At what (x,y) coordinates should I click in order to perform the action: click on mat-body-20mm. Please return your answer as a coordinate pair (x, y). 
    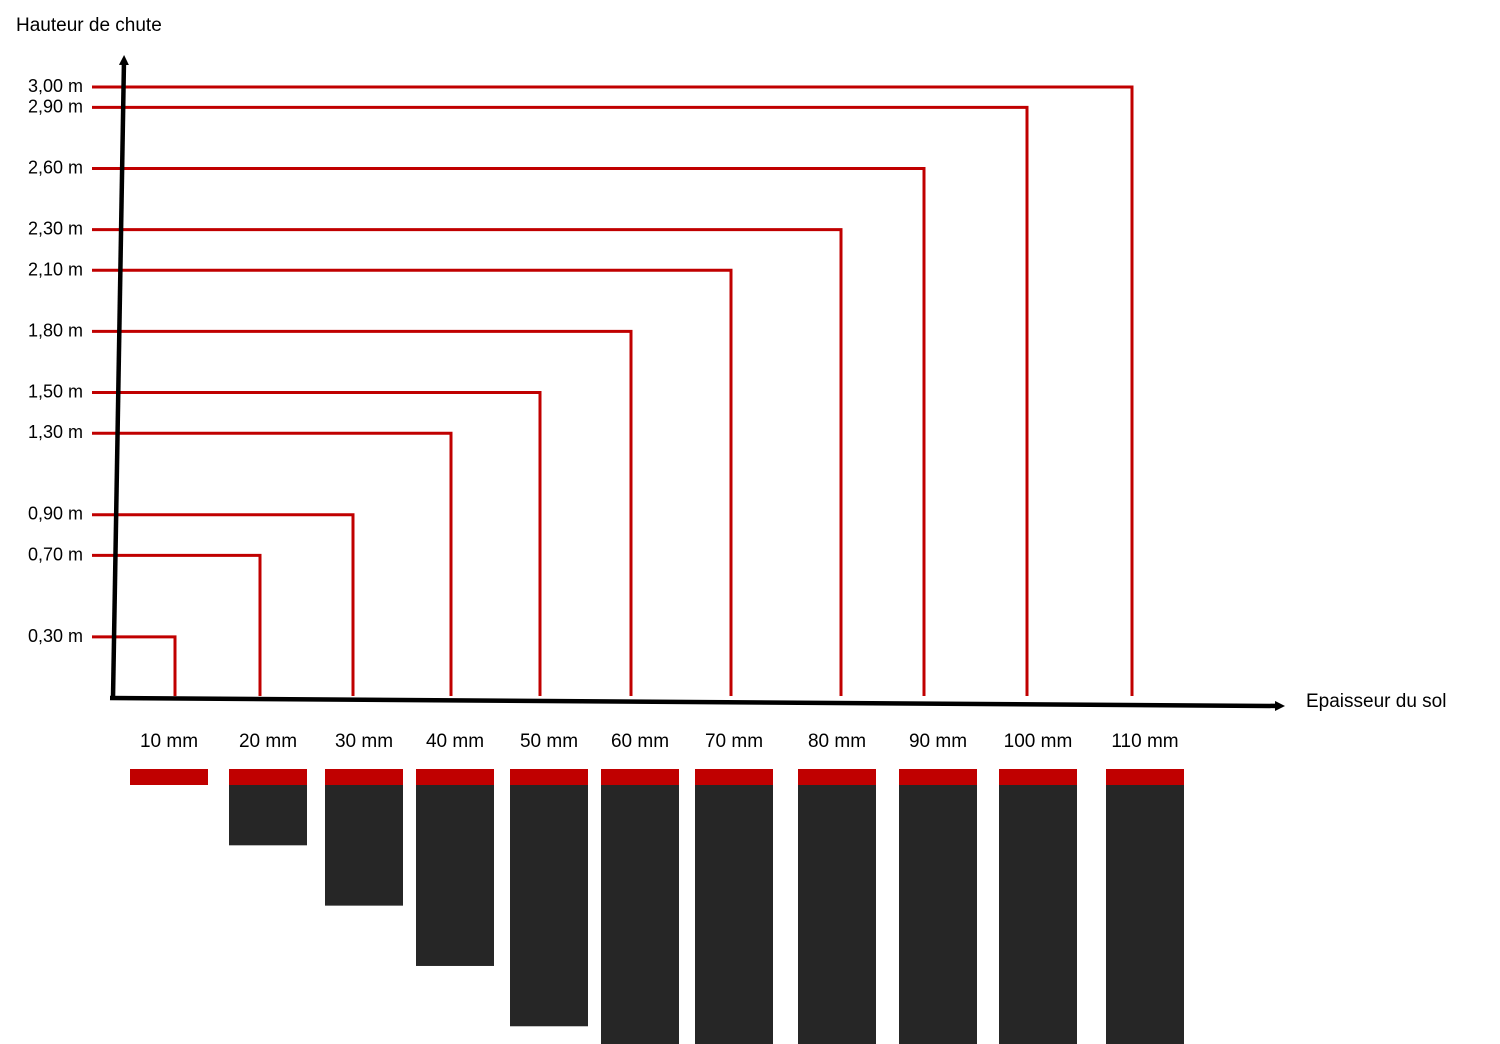
    Looking at the image, I should click on (268, 815).